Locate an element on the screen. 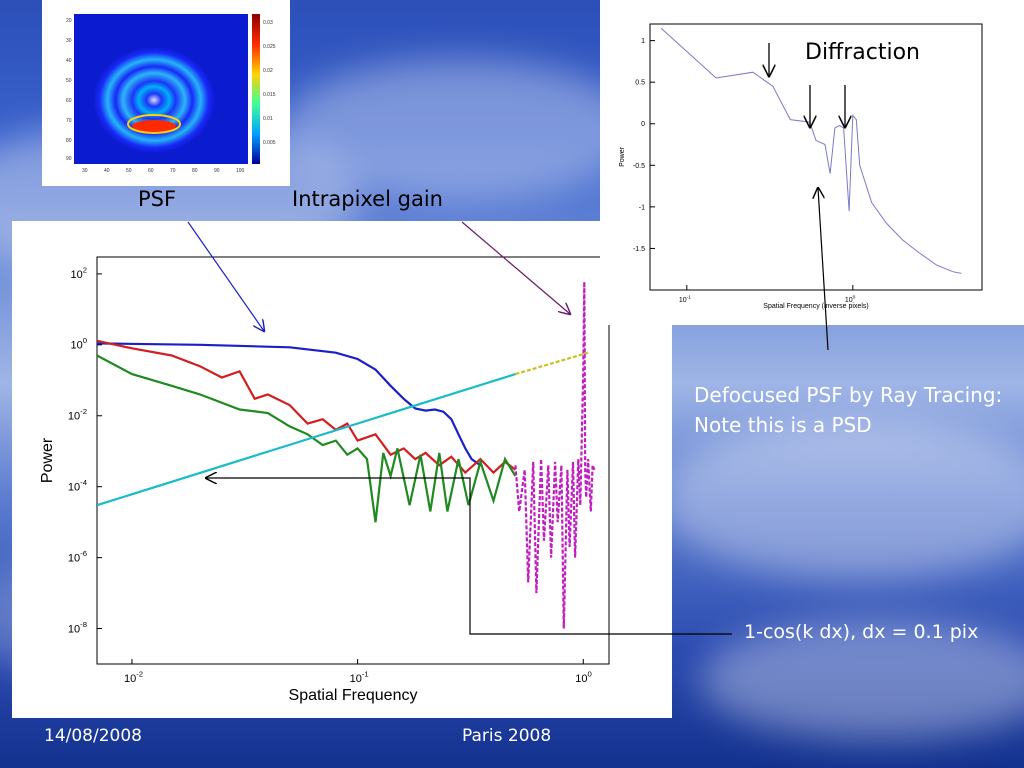 The width and height of the screenshot is (1024, 768). y-tick-label: 1 is located at coordinates (643, 41).